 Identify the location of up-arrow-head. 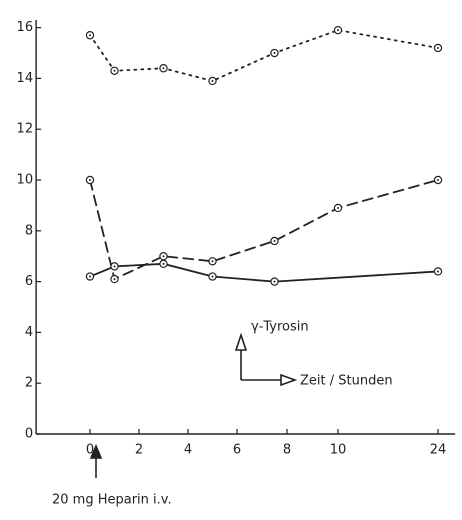
(241, 341).